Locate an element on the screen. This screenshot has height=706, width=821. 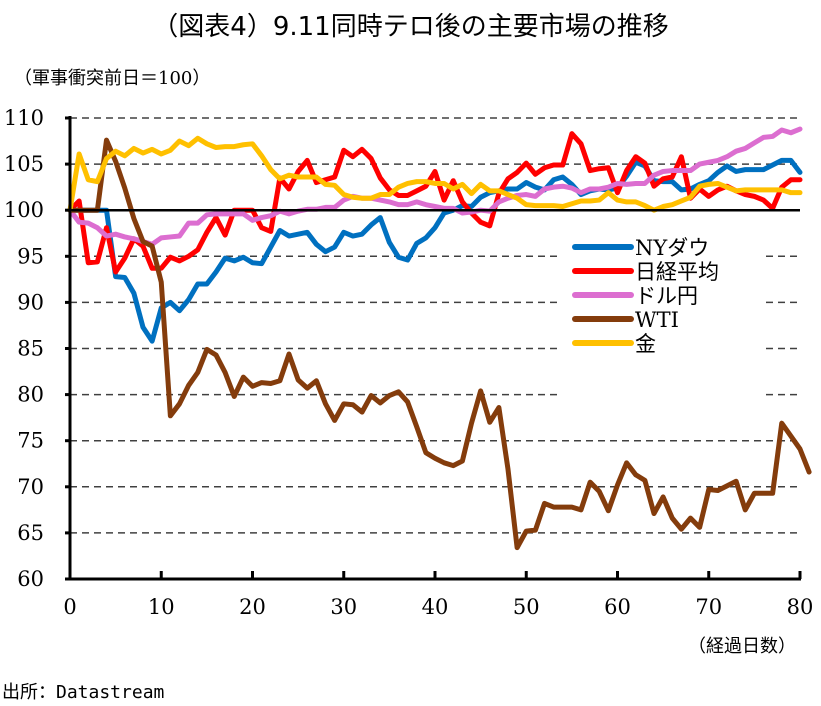
y-tick-label: 80 is located at coordinates (30, 395).